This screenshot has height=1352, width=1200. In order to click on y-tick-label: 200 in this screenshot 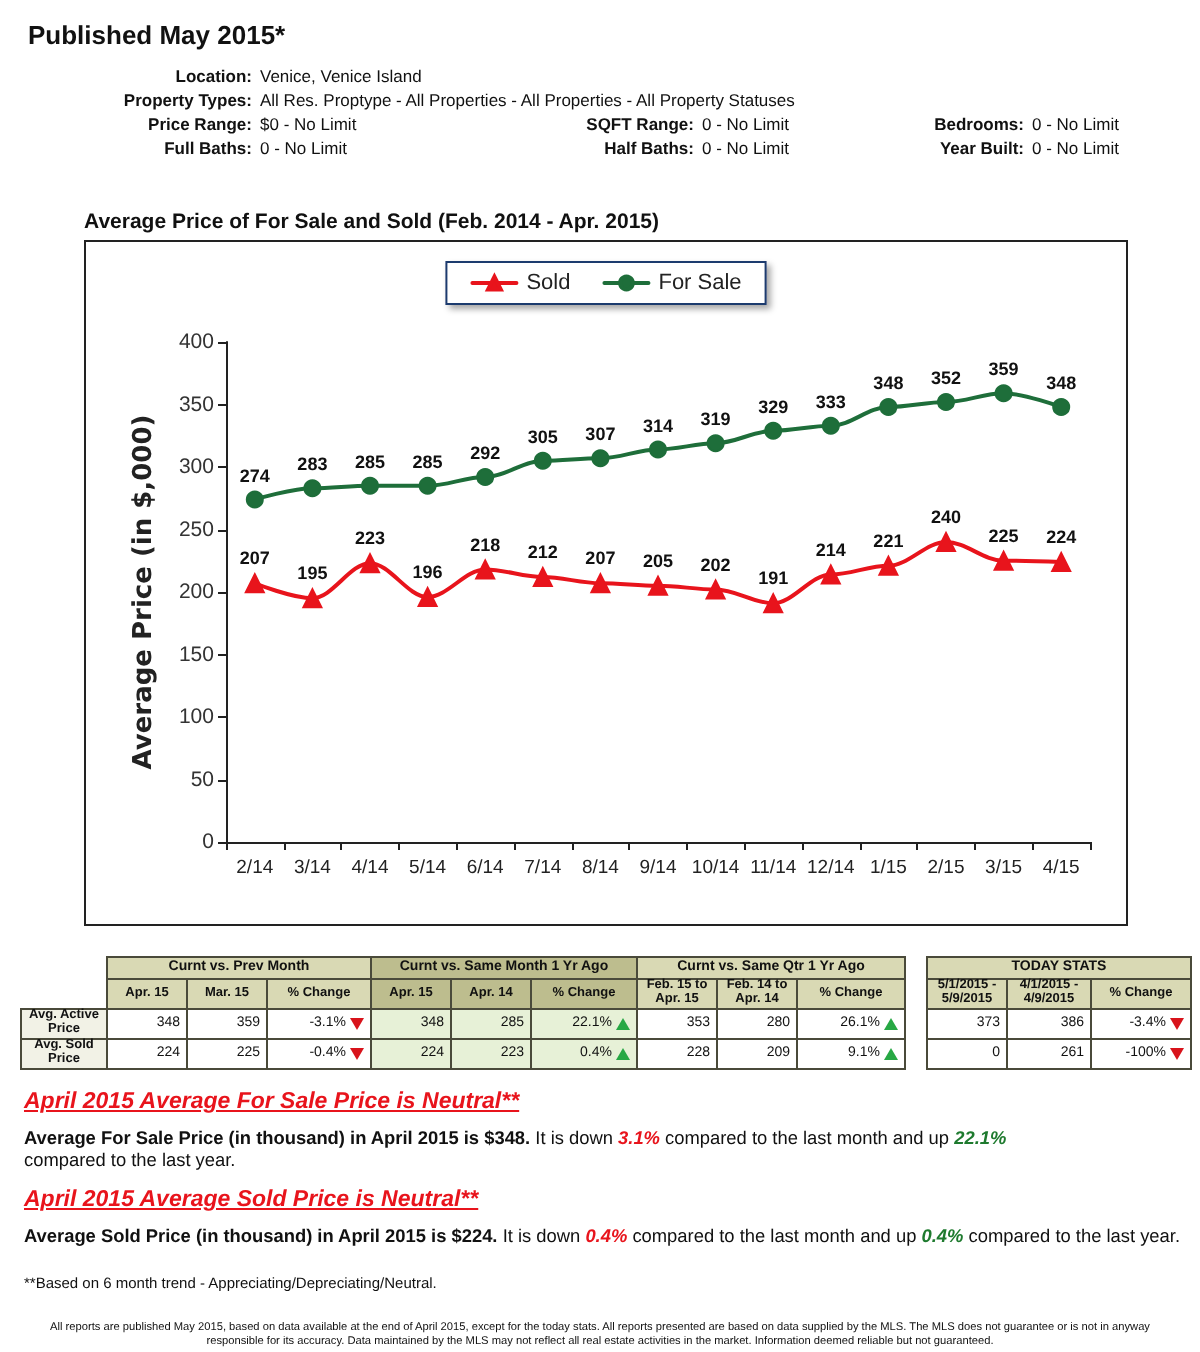, I will do `click(196, 592)`.